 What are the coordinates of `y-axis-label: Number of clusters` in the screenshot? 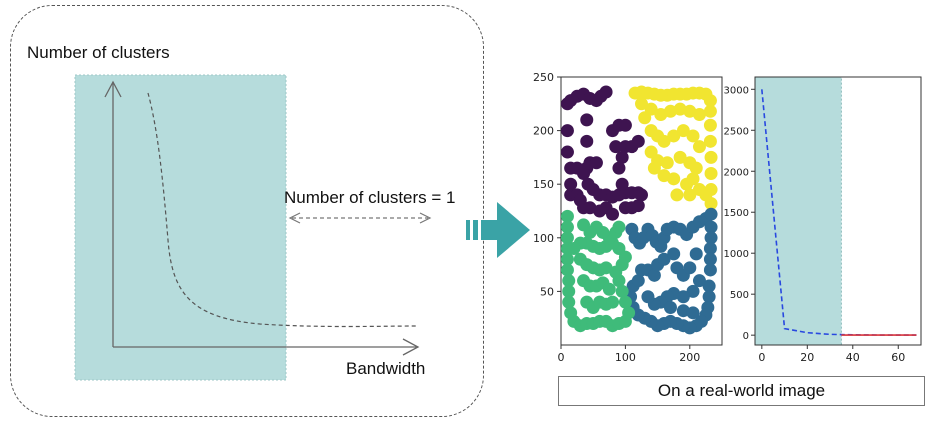 It's located at (98, 52).